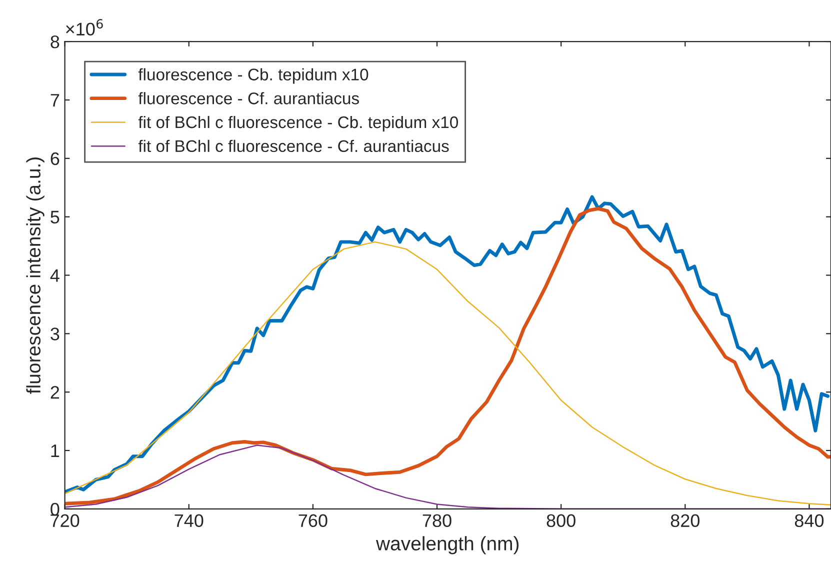 The height and width of the screenshot is (577, 831). I want to click on x-tick-label: 840, so click(809, 521).